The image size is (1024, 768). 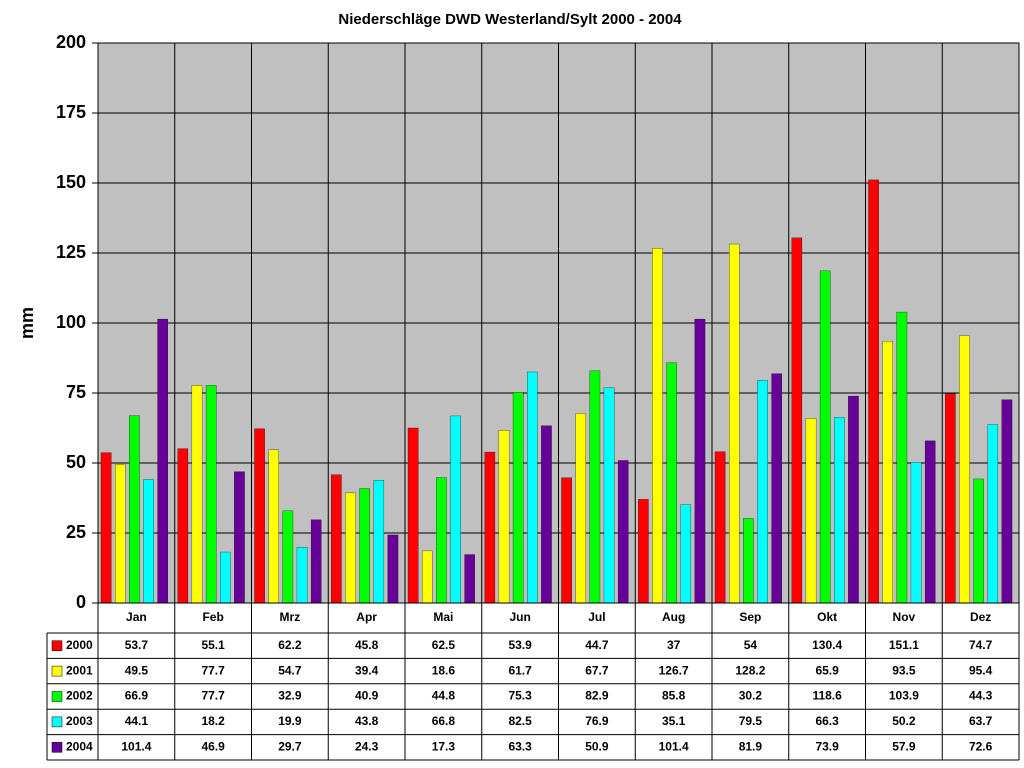 What do you see at coordinates (367, 721) in the screenshot?
I see `table-value: 43.8` at bounding box center [367, 721].